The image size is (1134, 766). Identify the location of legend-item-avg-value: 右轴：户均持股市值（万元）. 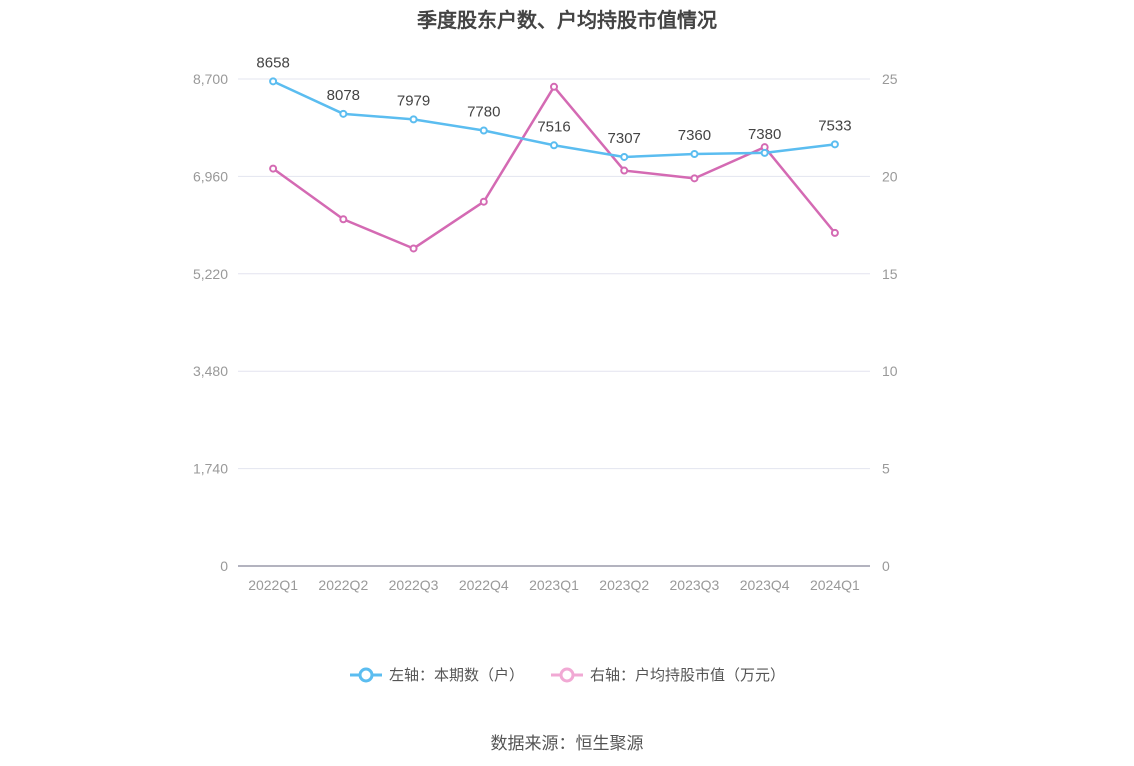
(667, 674).